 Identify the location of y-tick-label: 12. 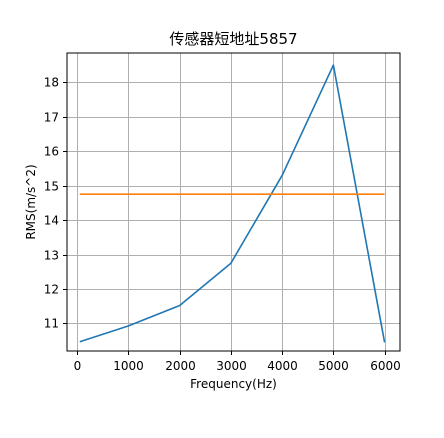
(51, 290).